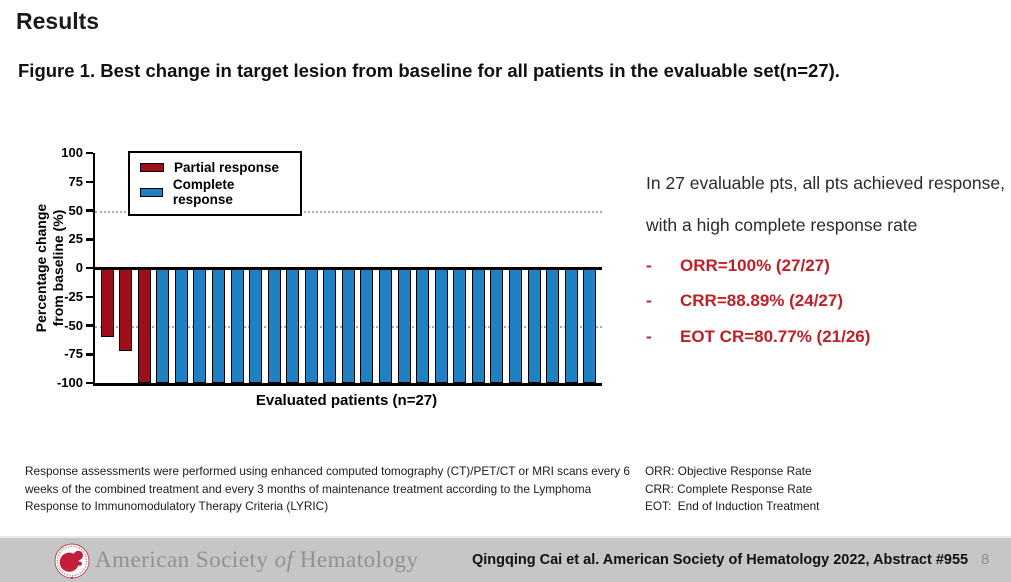 Image resolution: width=1011 pixels, height=582 pixels. What do you see at coordinates (346, 400) in the screenshot?
I see `x-axis-label: Evaluated patients (n=27)` at bounding box center [346, 400].